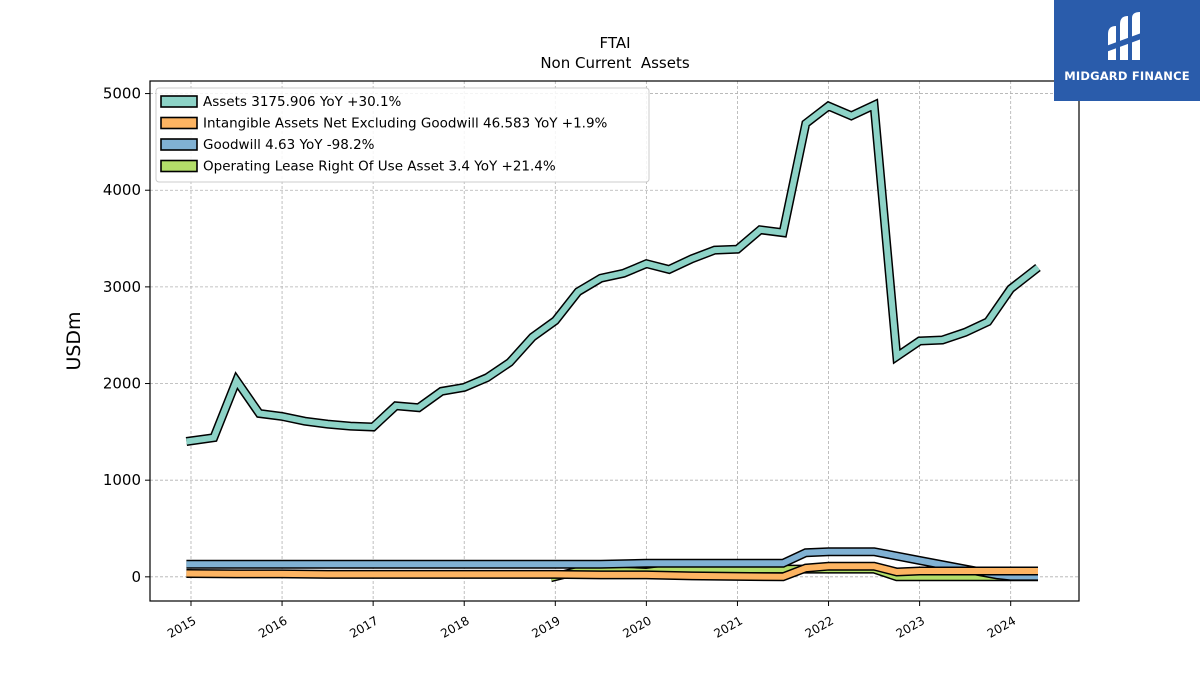 The width and height of the screenshot is (1200, 675). Describe the element at coordinates (1001, 626) in the screenshot. I see `x-tick-label: 2024` at that location.